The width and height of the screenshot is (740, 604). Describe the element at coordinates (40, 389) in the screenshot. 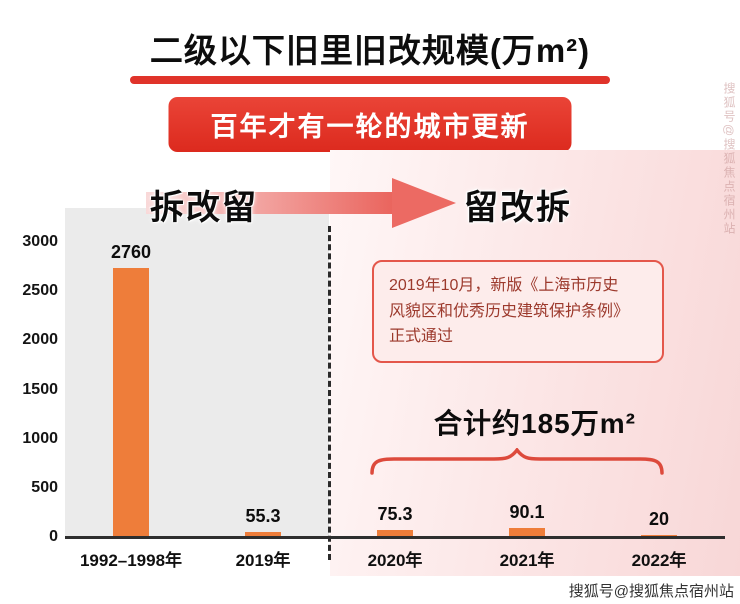

I see `y-tick-label: 1500` at that location.